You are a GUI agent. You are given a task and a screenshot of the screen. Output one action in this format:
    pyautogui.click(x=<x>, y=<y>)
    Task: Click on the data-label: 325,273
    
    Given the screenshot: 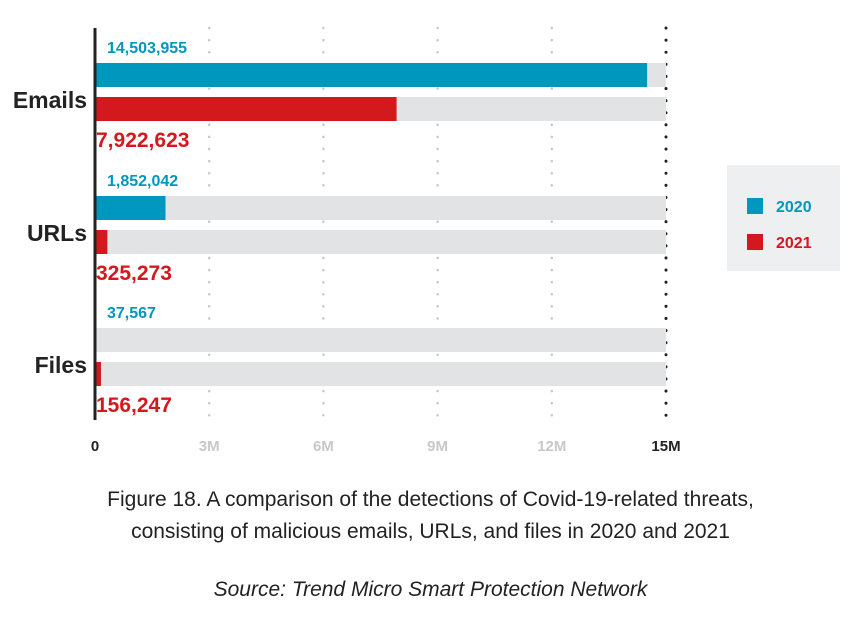 What is the action you would take?
    pyautogui.click(x=134, y=273)
    